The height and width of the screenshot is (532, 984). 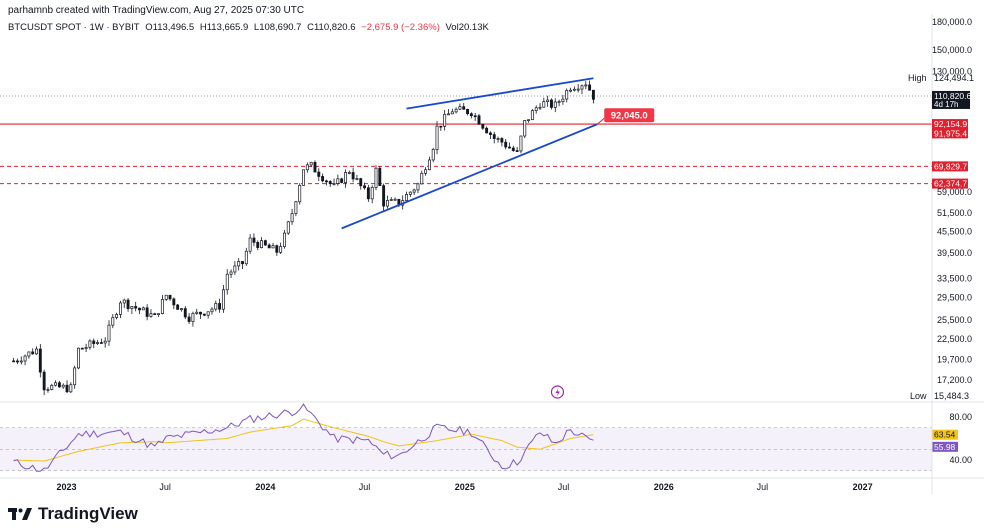 I want to click on x-tick-label: 2026, so click(x=664, y=487).